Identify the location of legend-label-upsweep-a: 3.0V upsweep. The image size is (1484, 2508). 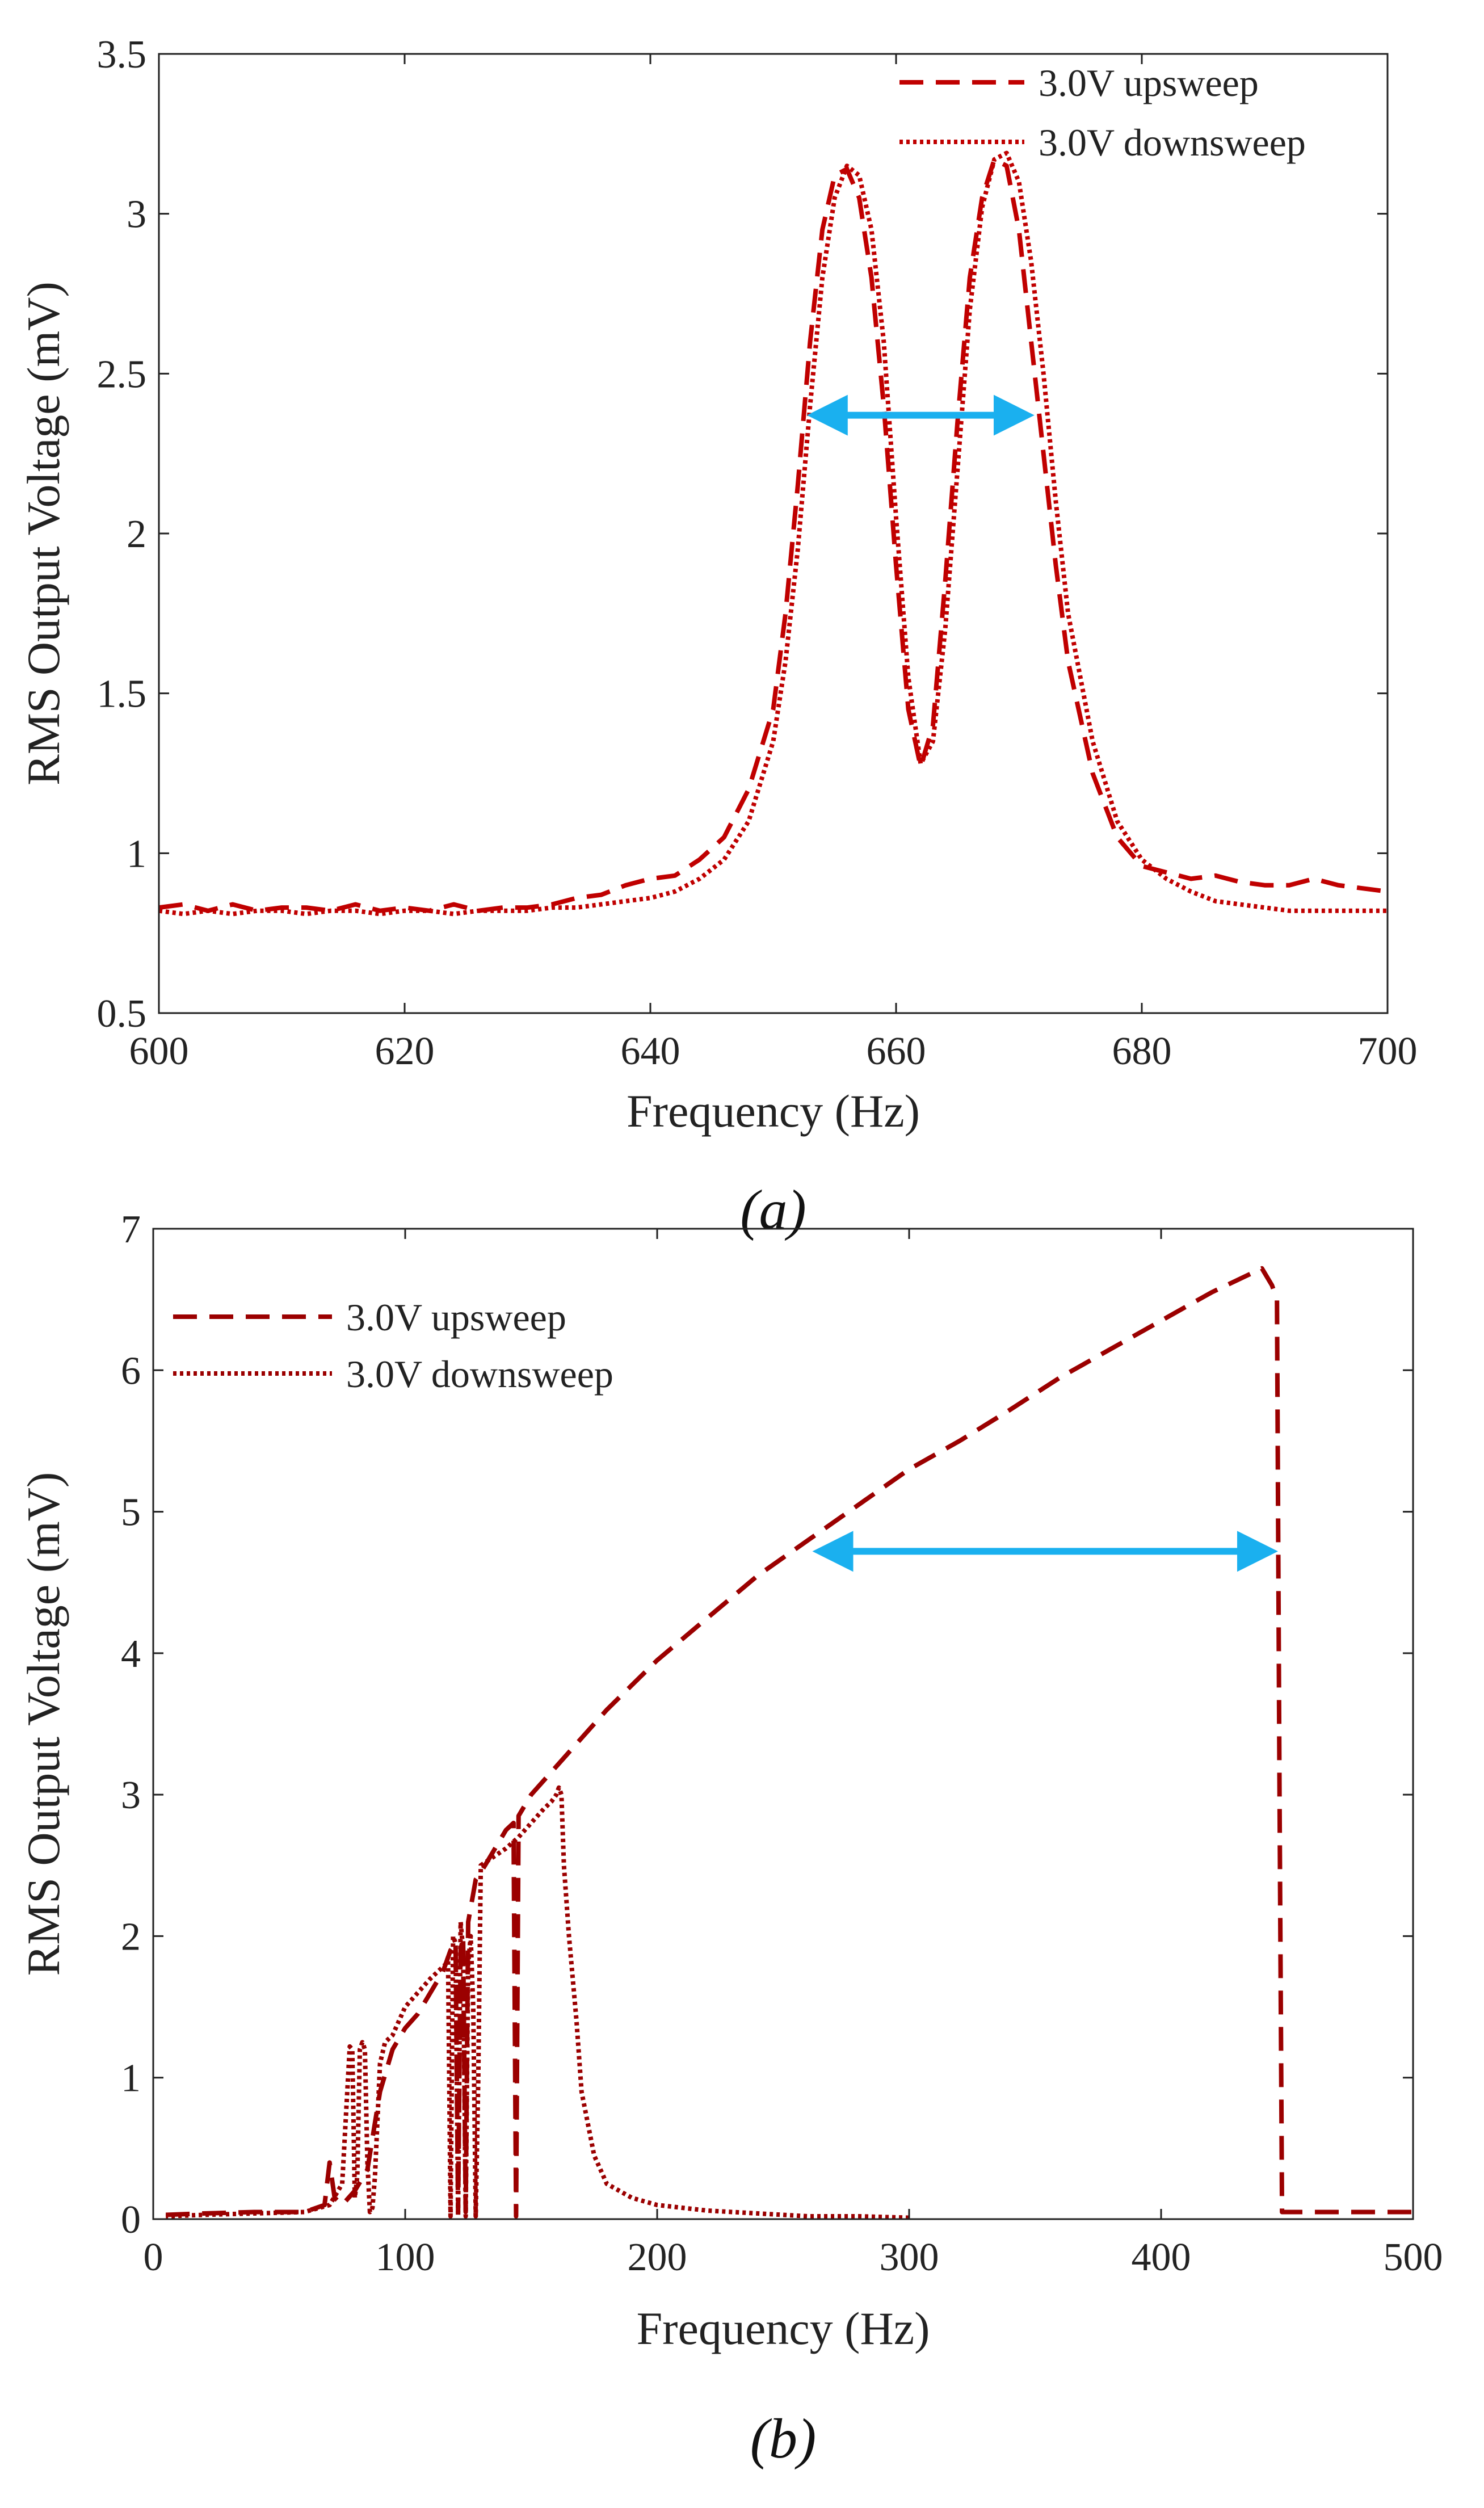
(1149, 82).